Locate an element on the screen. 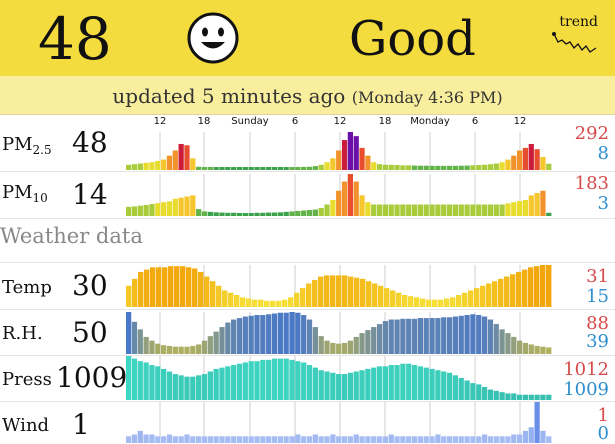 The height and width of the screenshot is (444, 615). axis-label: Monday is located at coordinates (430, 121).